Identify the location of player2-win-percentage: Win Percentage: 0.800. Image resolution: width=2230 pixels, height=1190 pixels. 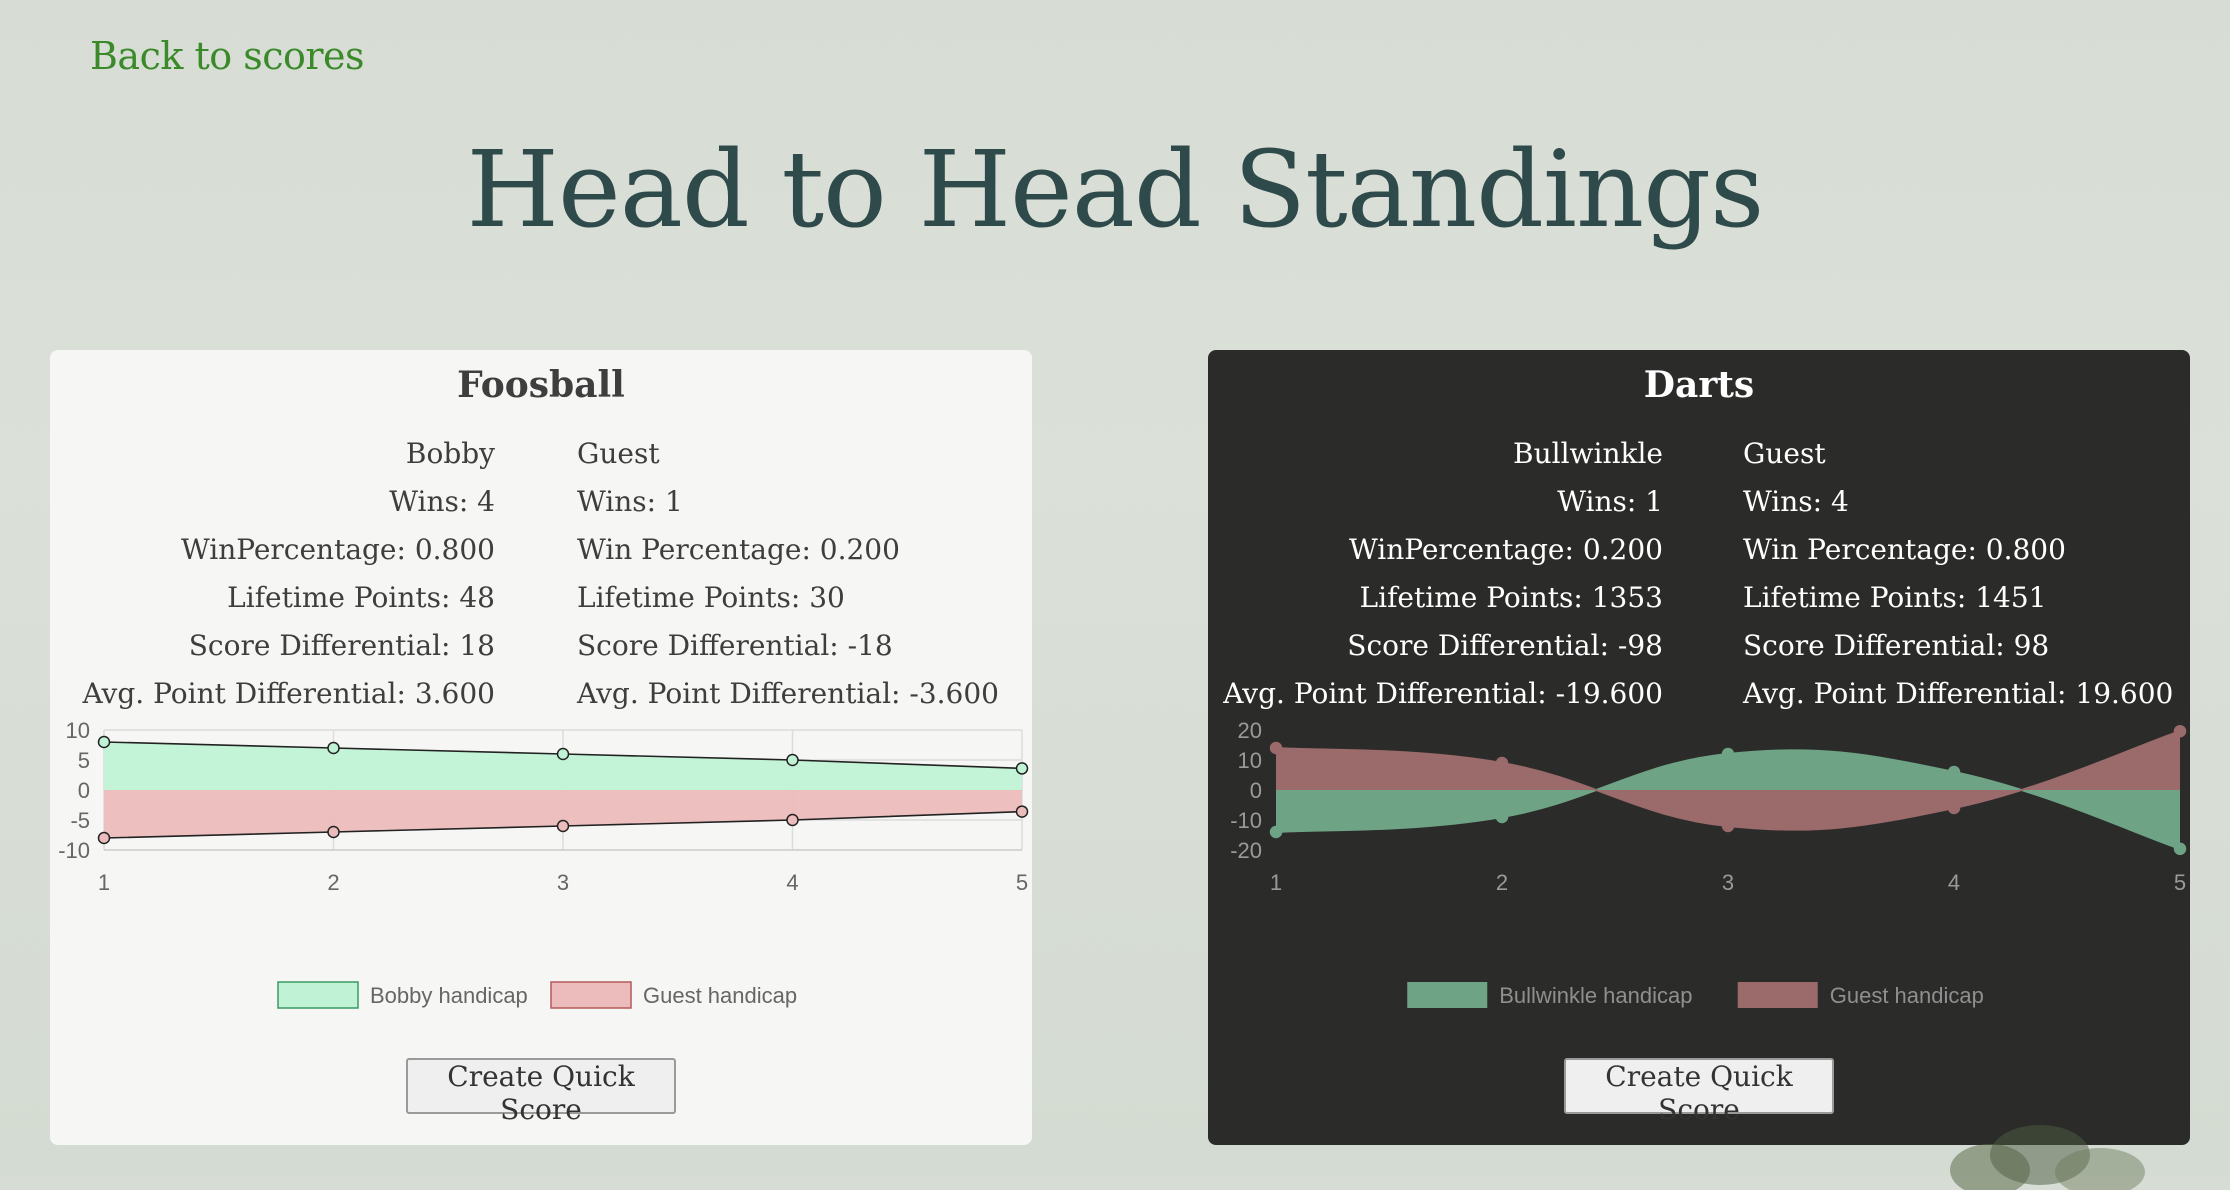
(1904, 549).